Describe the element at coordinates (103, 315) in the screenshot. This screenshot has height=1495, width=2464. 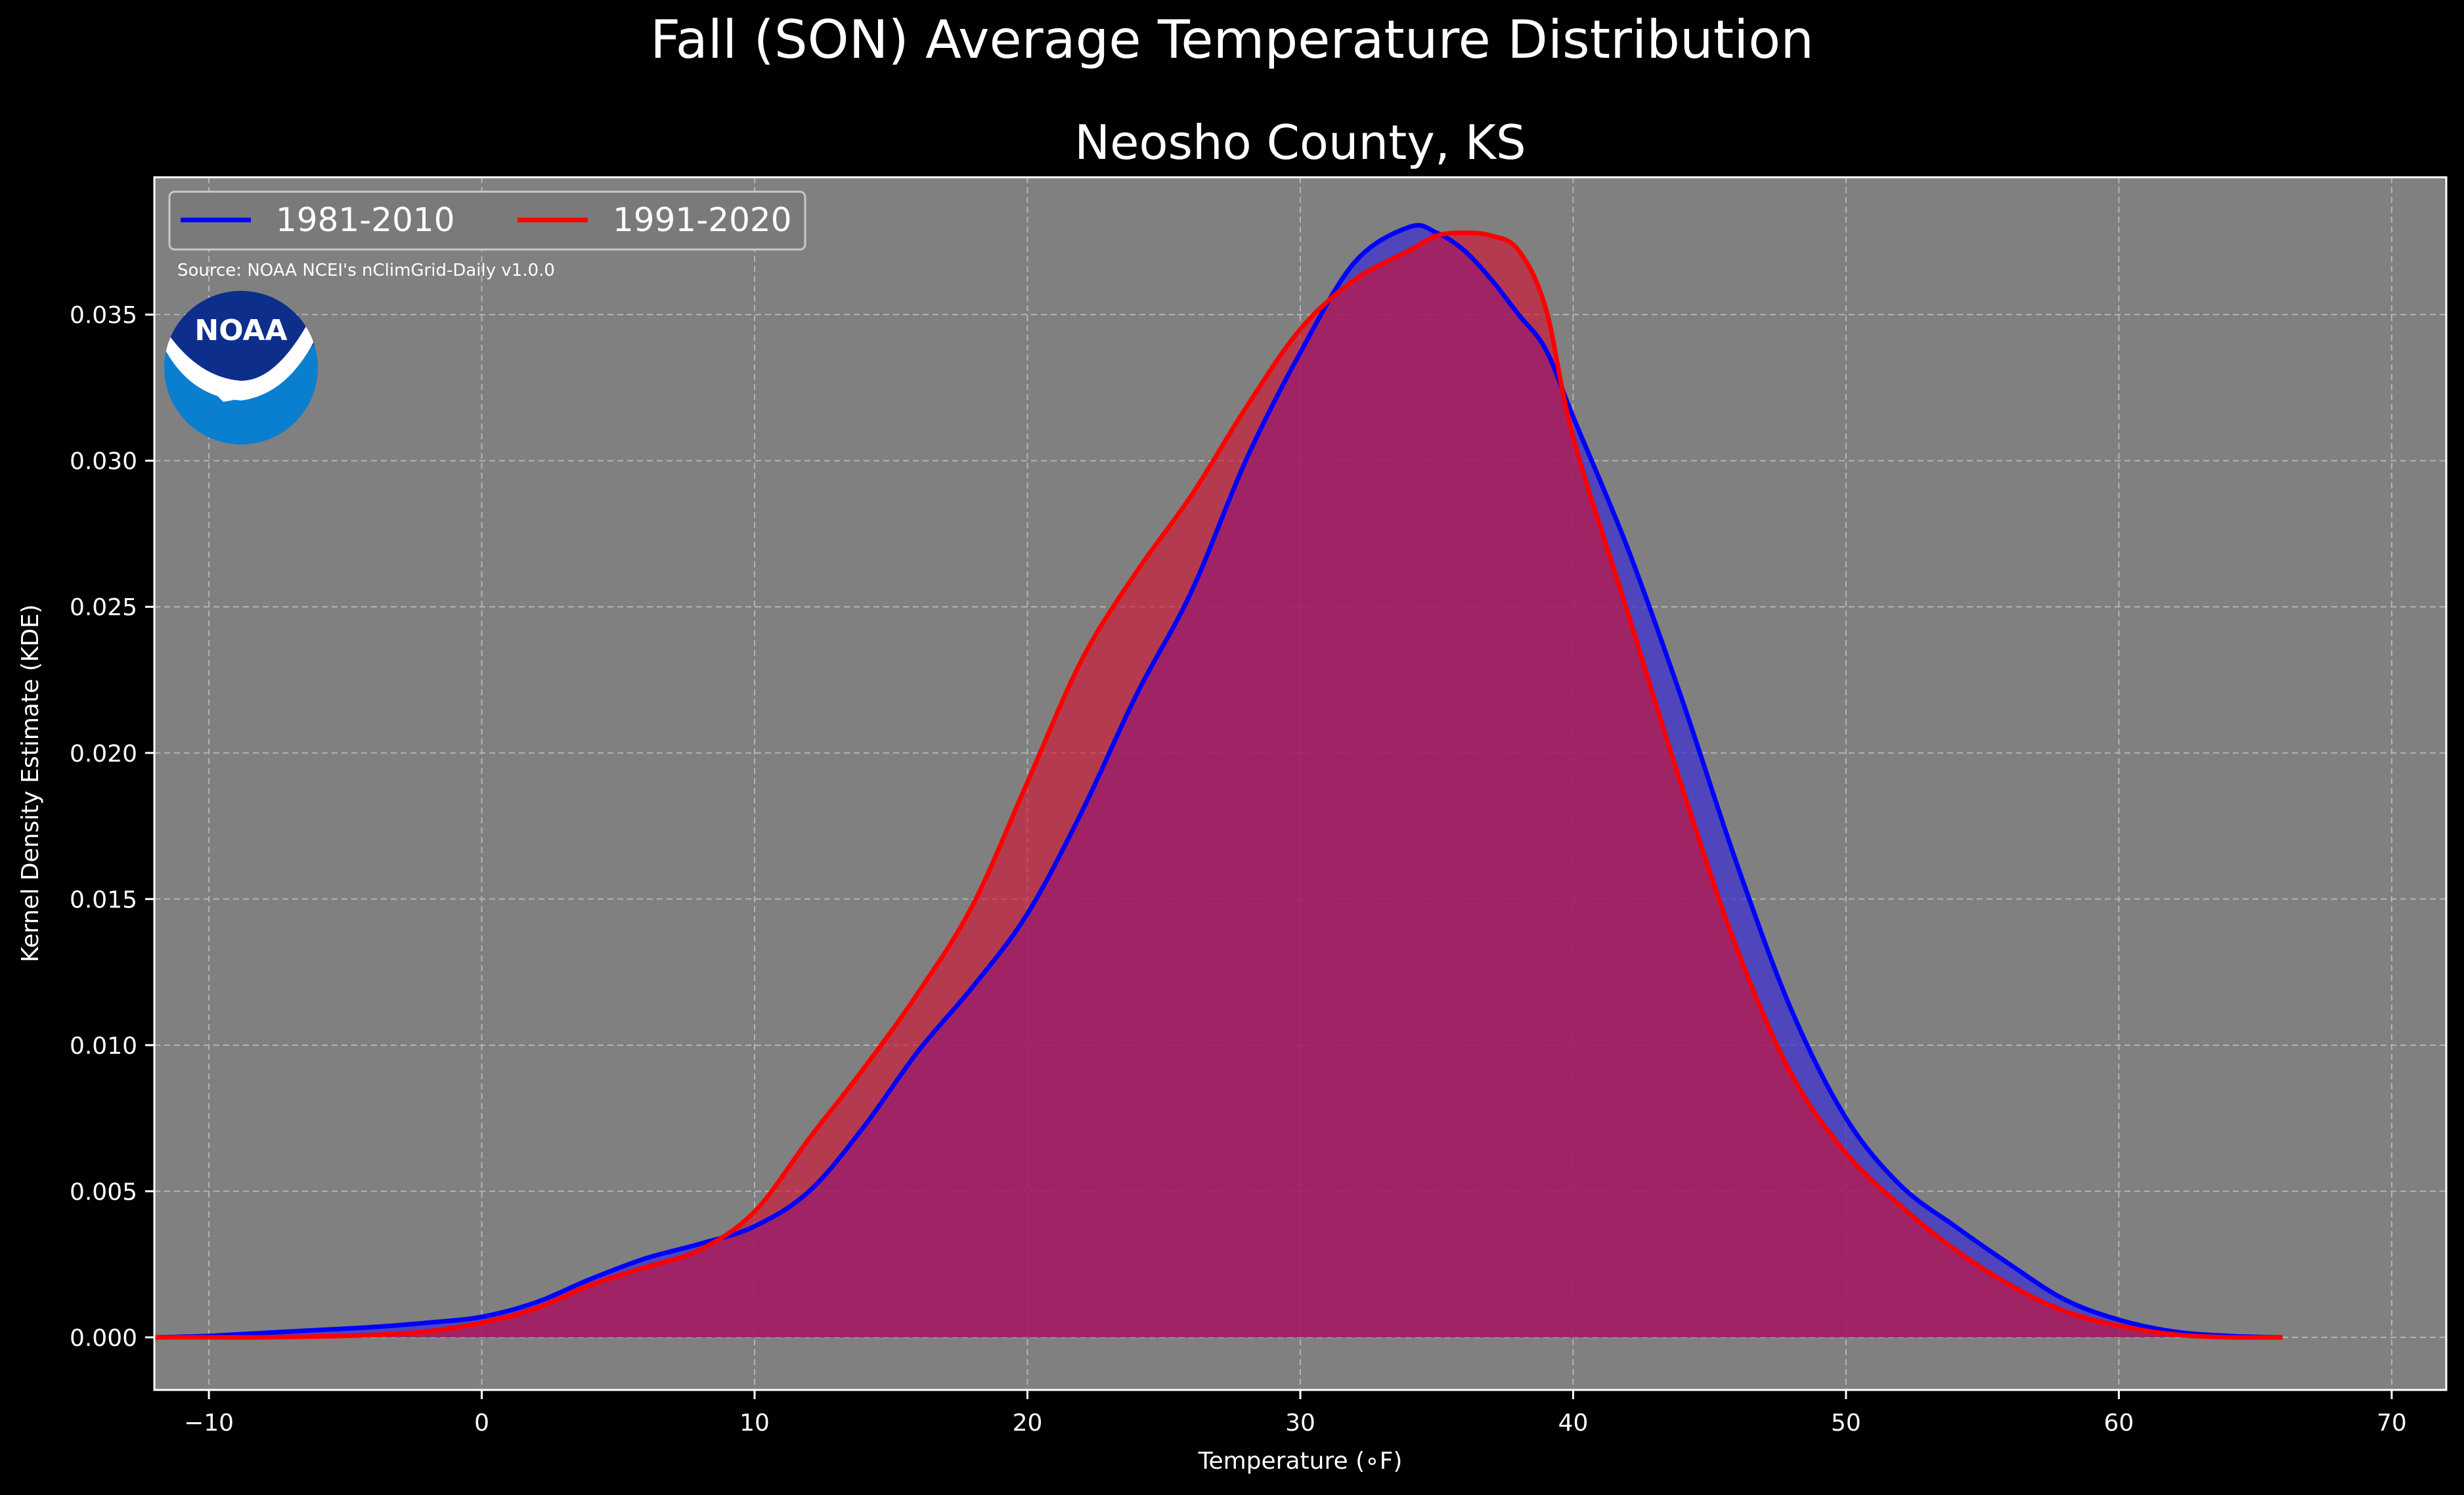
I see `y-tick-label: 0.035` at that location.